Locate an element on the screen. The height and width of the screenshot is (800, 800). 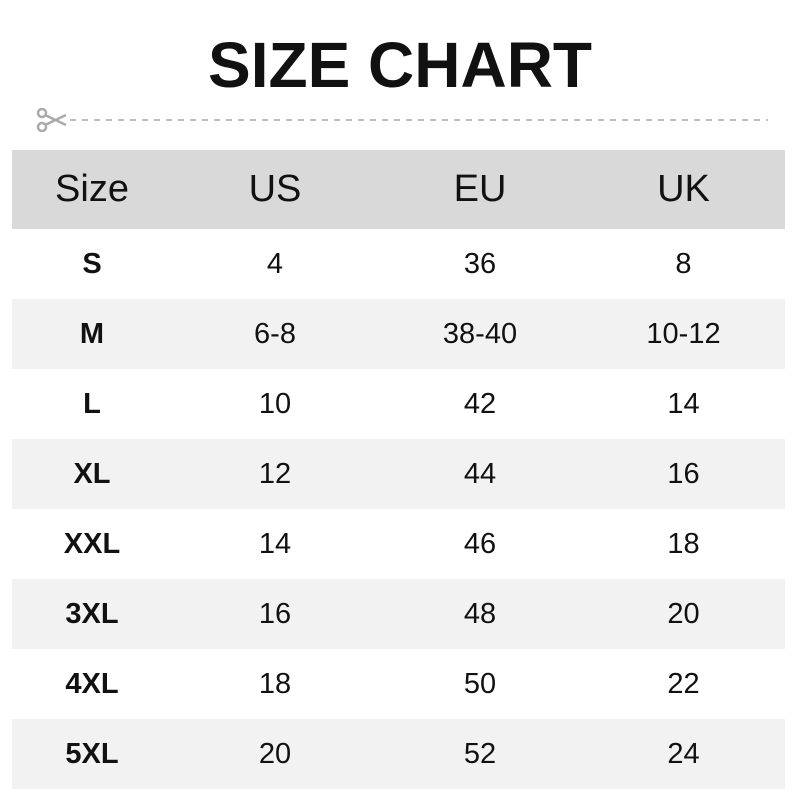
cell-size: S is located at coordinates (92, 263).